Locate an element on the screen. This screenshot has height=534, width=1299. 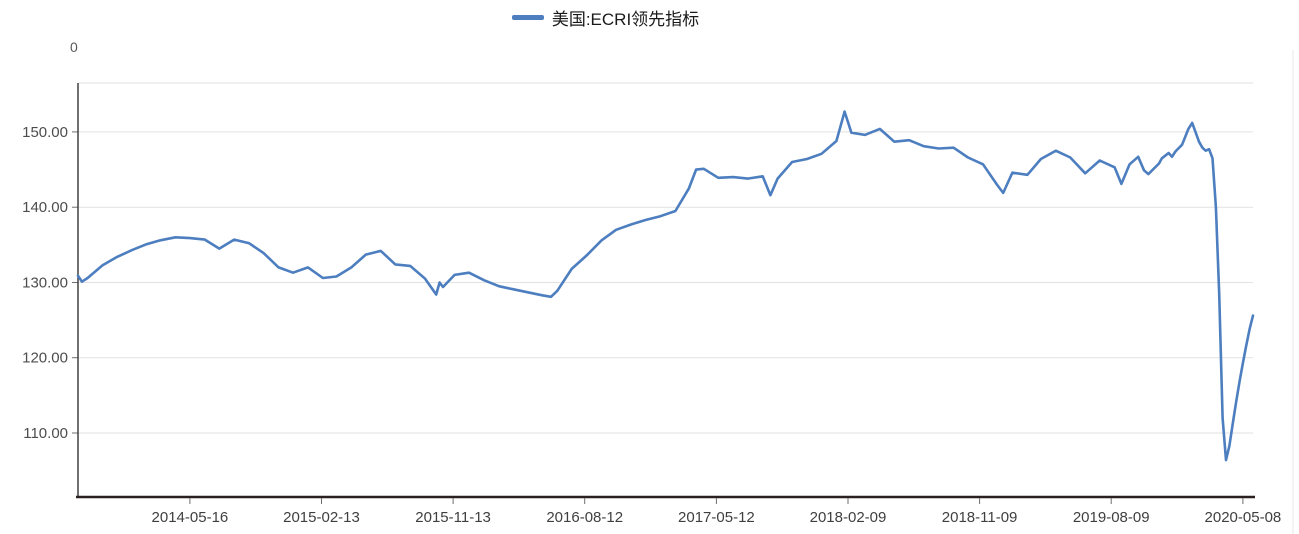
y-tick-label: 110.00 is located at coordinates (45, 433).